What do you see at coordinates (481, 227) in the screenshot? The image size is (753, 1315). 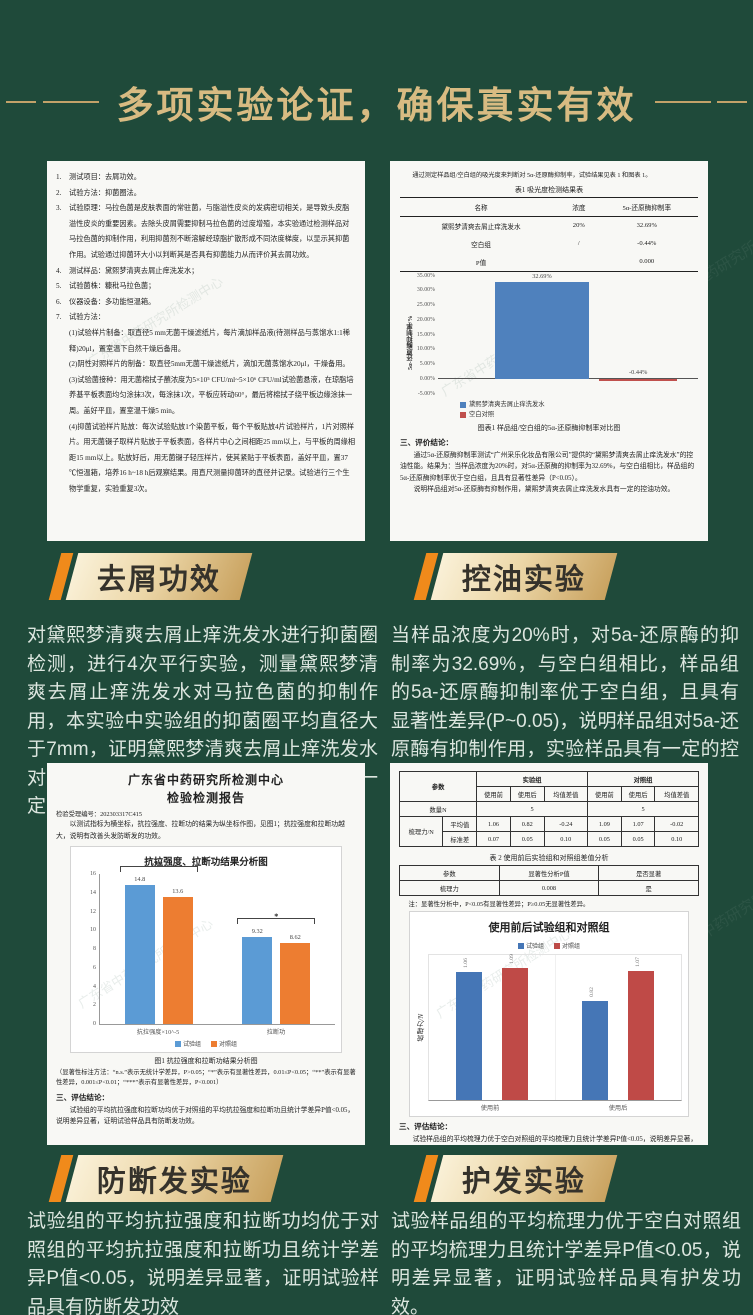 I see `table-cell: 黛熙梦清爽去屑止痒洗发水` at bounding box center [481, 227].